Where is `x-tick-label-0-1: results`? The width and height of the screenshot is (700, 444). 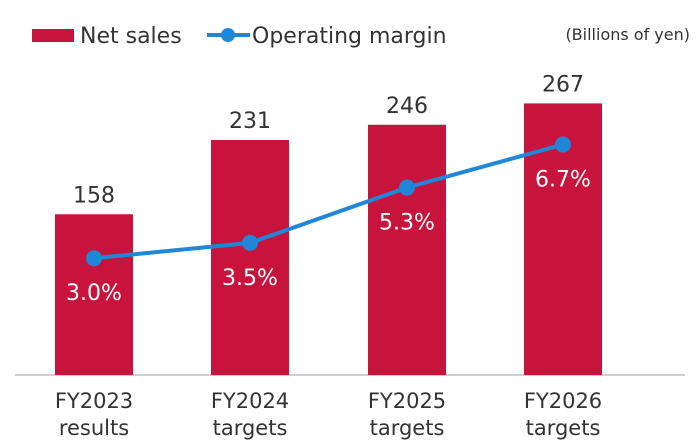
x-tick-label-0-1: results is located at coordinates (94, 428).